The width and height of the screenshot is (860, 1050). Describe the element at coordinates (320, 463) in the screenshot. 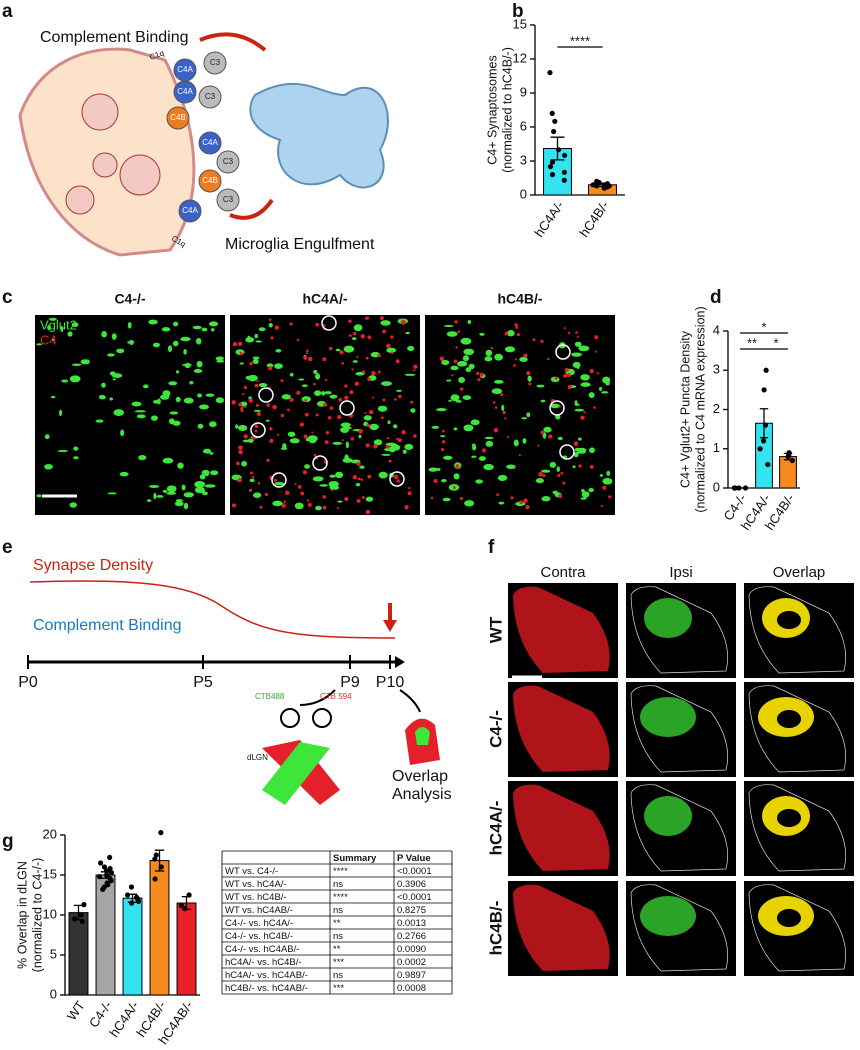

I see `highlight` at that location.